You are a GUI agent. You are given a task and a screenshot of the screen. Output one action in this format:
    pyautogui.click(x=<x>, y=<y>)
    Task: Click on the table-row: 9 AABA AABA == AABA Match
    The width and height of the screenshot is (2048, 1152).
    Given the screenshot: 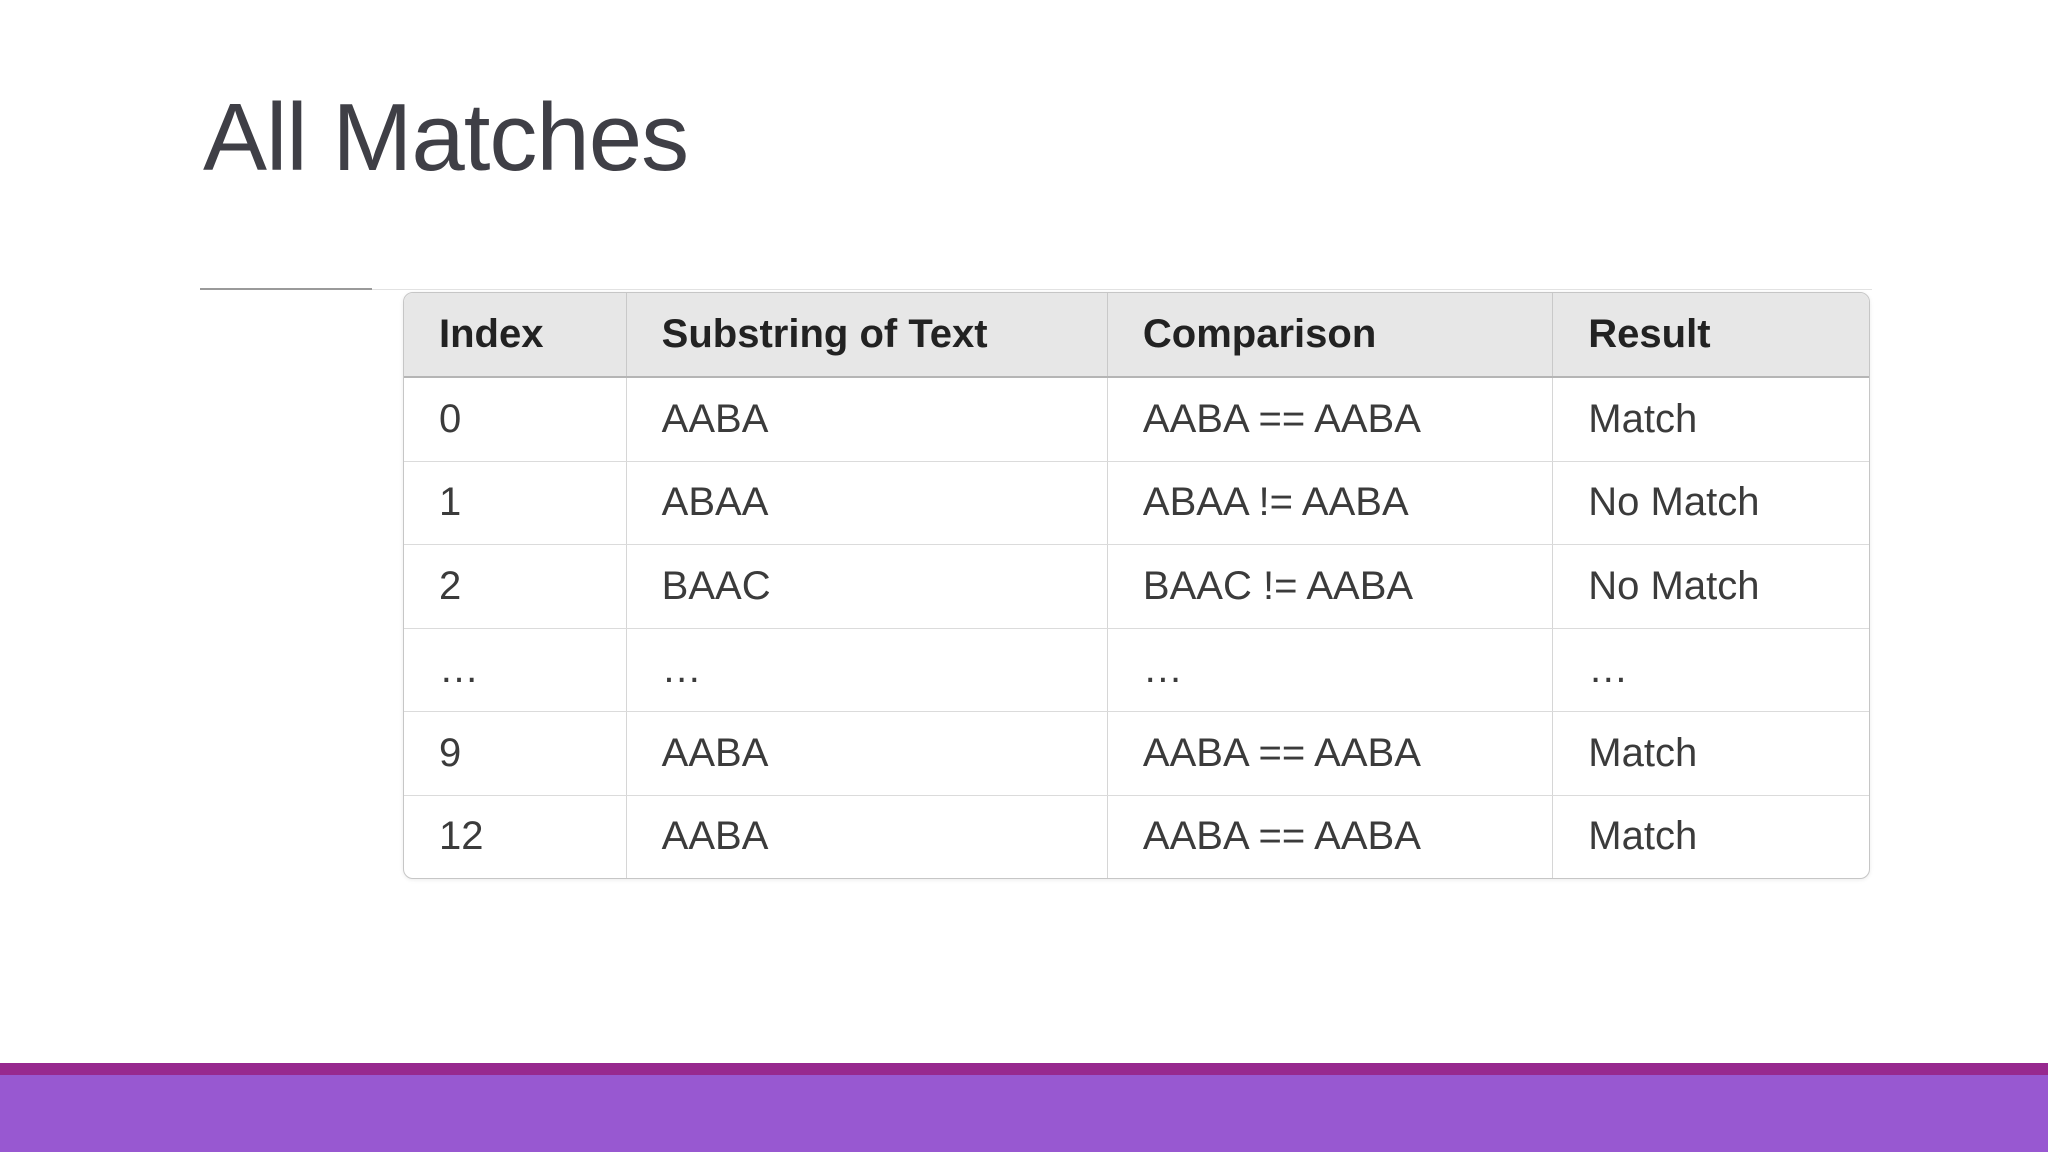 What is the action you would take?
    pyautogui.click(x=1136, y=754)
    